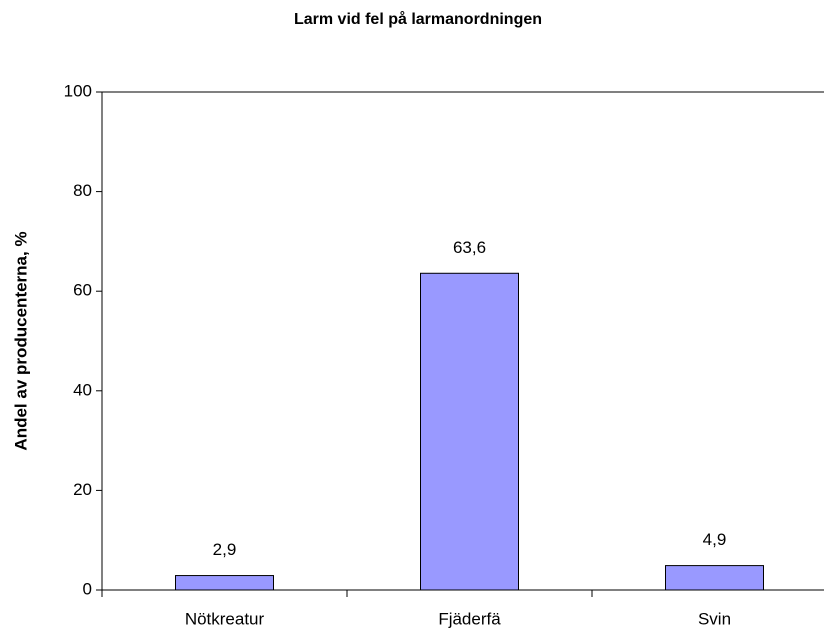  Describe the element at coordinates (82, 190) in the screenshot. I see `y-tick-label: 80` at that location.